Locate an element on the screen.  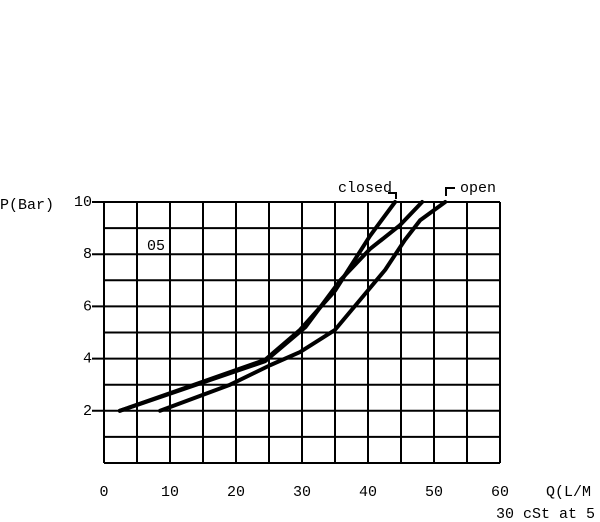
closed-bracket is located at coordinates (392, 195).